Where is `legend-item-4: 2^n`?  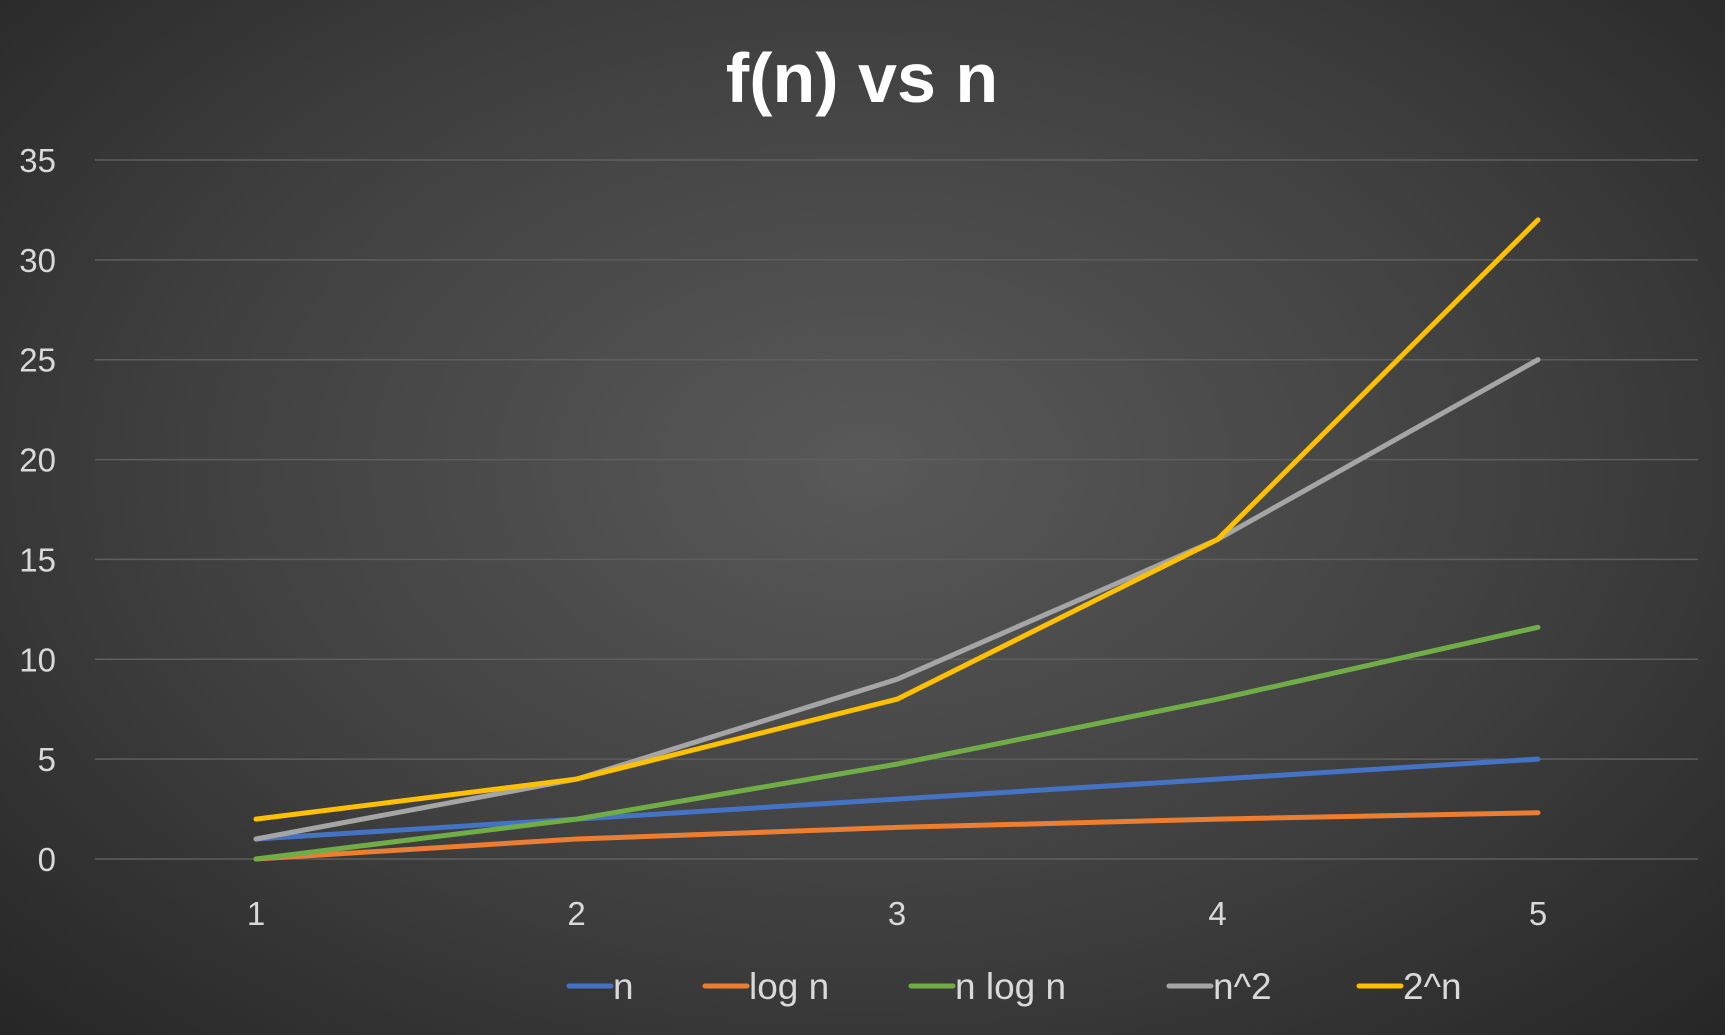 legend-item-4: 2^n is located at coordinates (1409, 986).